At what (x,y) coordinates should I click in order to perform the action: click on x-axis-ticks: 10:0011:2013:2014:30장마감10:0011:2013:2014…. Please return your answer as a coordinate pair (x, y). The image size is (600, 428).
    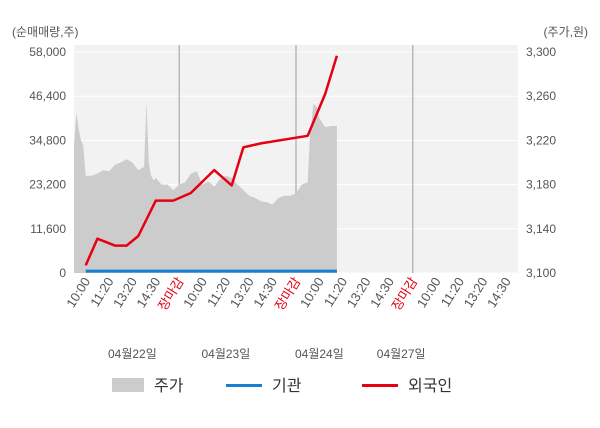
    Looking at the image, I should click on (288, 294).